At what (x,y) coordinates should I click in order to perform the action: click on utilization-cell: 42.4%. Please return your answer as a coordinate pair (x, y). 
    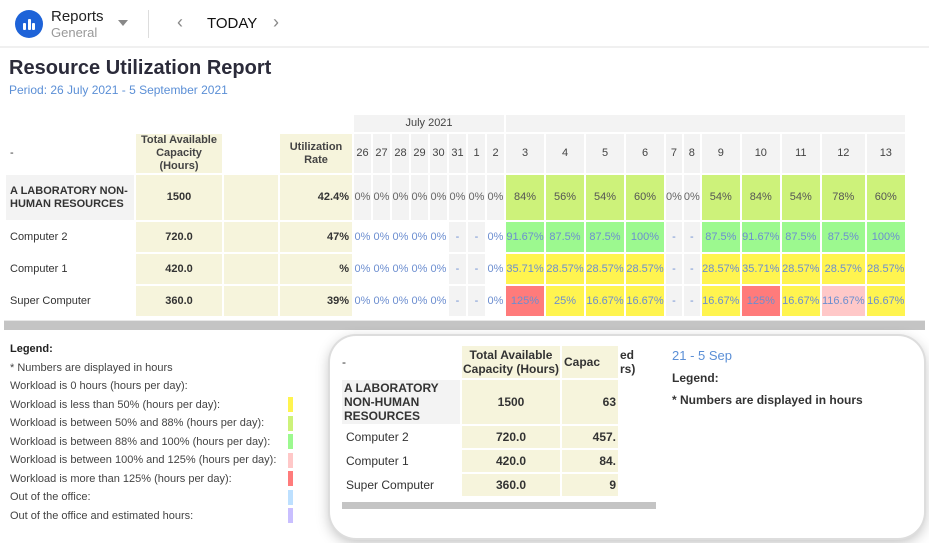
    Looking at the image, I should click on (316, 197).